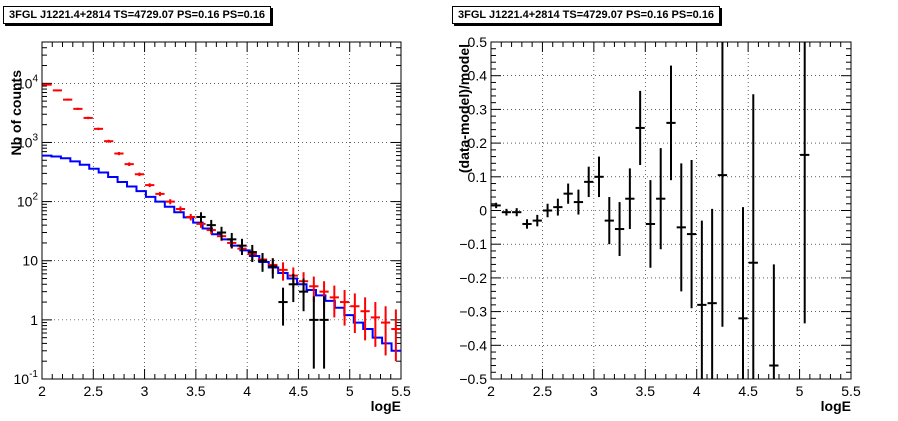  I want to click on left-y-tick-label: 10², so click(28, 201).